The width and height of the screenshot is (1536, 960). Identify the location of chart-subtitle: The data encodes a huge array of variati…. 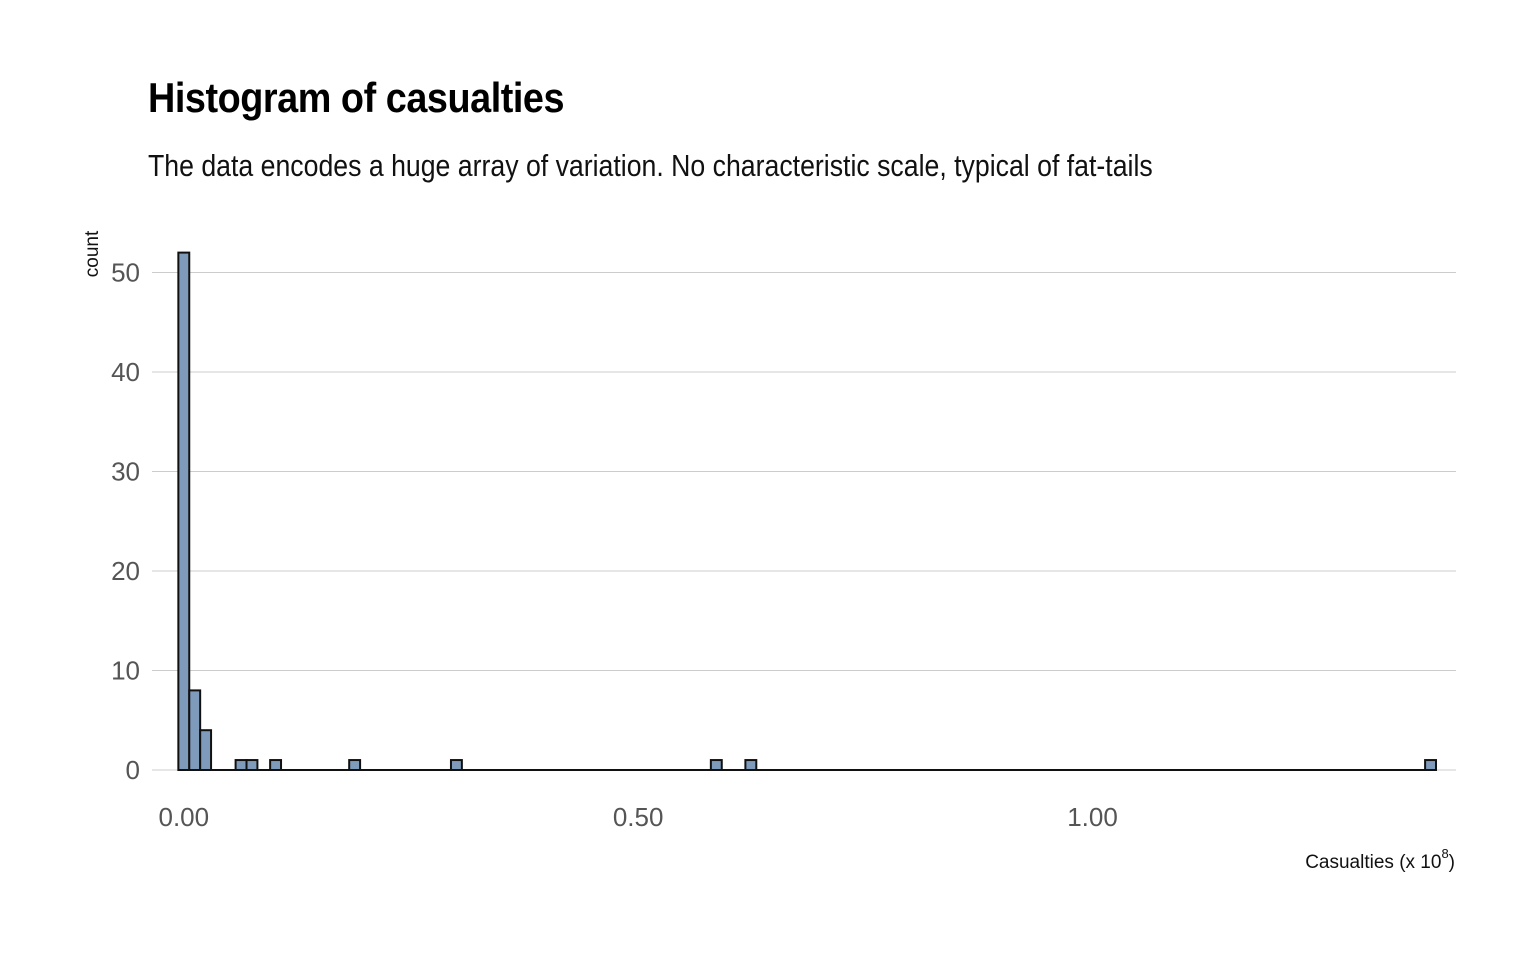
(650, 165).